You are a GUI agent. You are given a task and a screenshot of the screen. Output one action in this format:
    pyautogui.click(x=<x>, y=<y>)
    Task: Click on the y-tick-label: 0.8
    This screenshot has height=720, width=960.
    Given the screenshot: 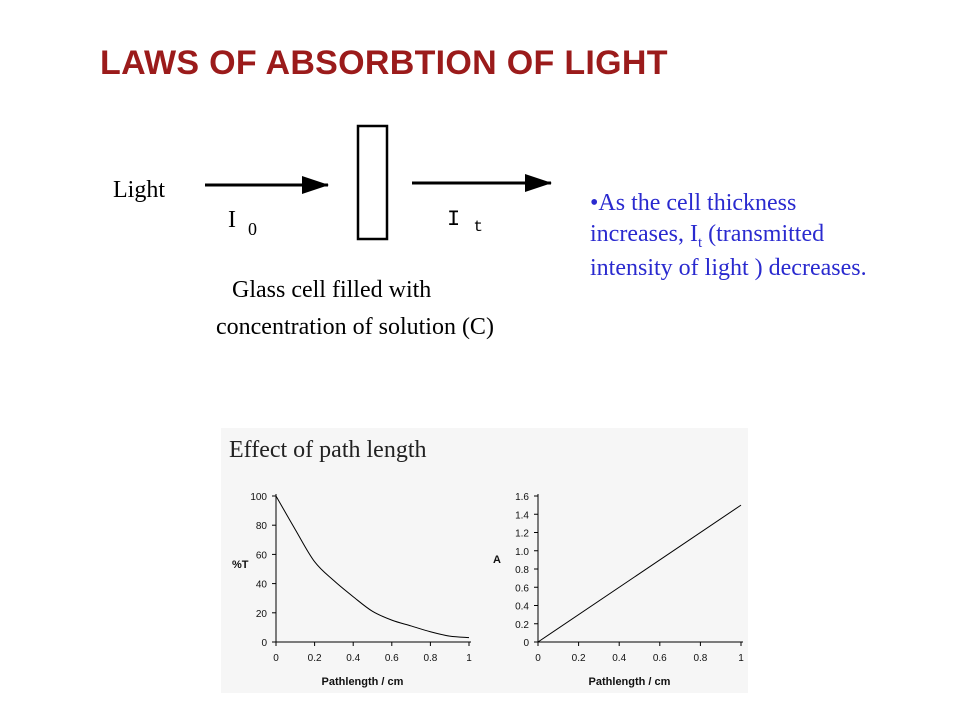 What is the action you would take?
    pyautogui.click(x=522, y=570)
    